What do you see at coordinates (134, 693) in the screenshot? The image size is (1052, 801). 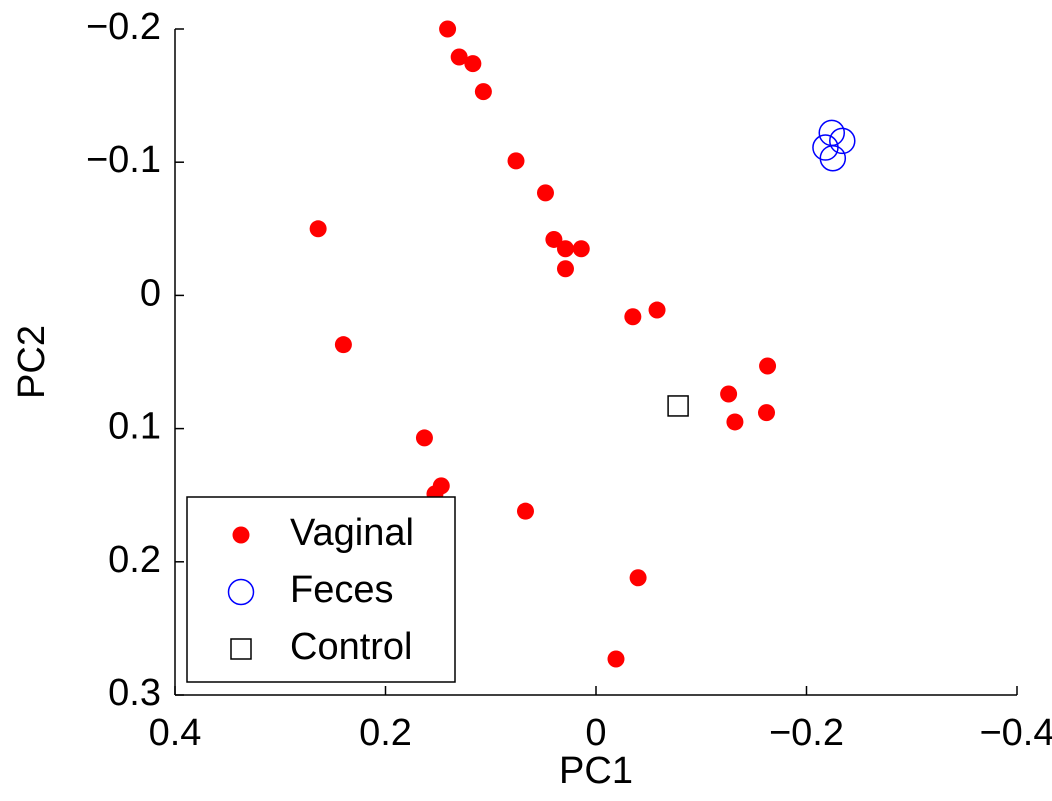 I see `y-tick-label: 0.3` at bounding box center [134, 693].